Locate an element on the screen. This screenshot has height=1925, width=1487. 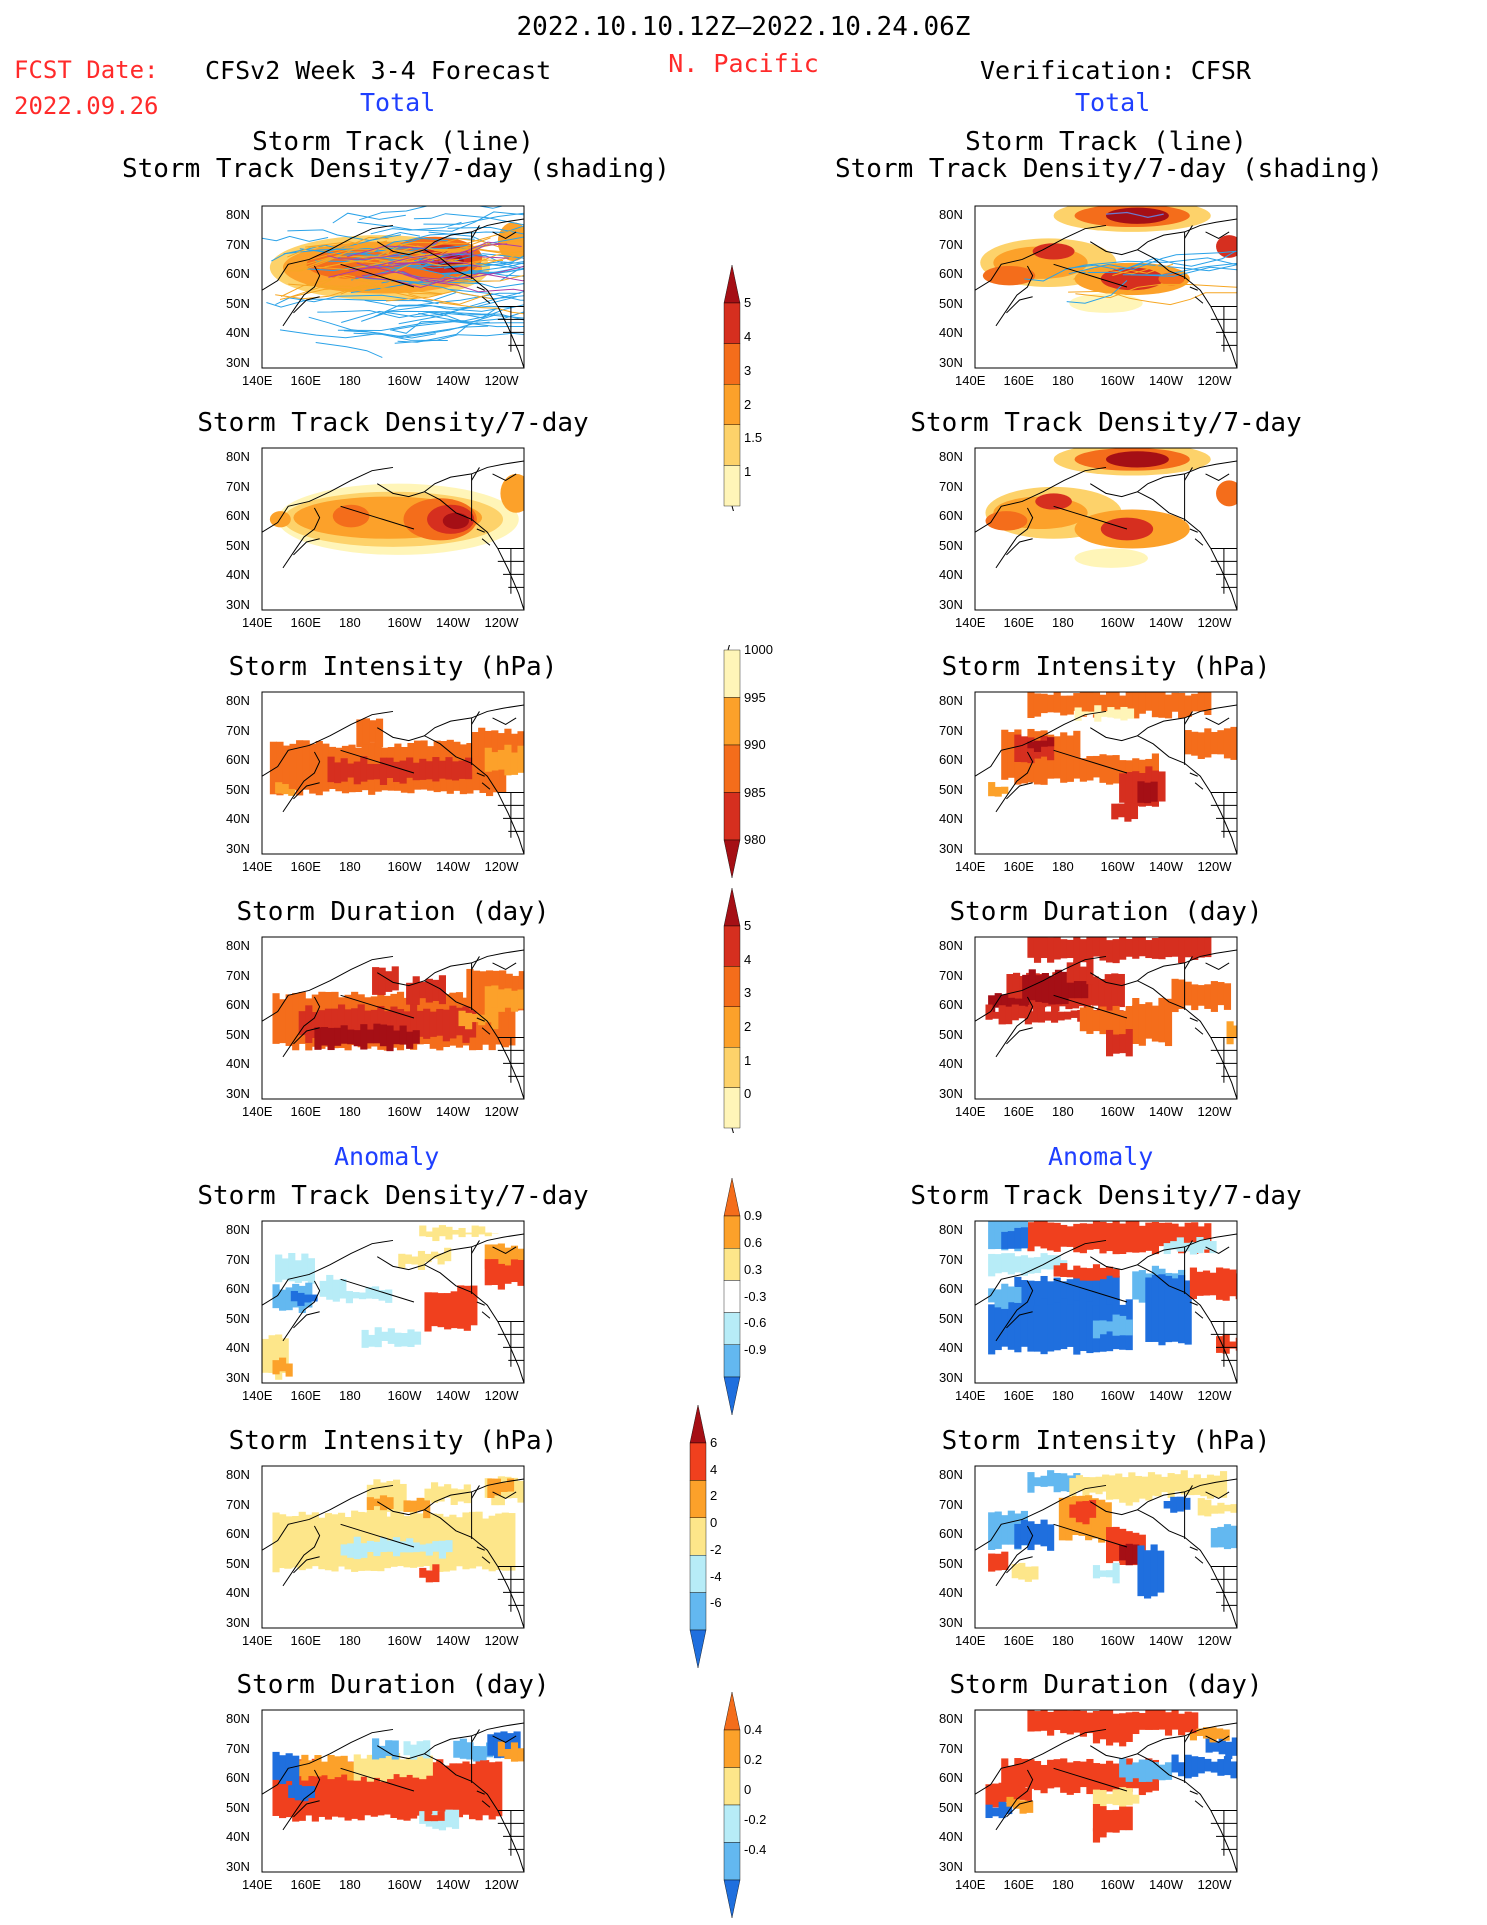
map-verification-density is located at coordinates (1106, 529).